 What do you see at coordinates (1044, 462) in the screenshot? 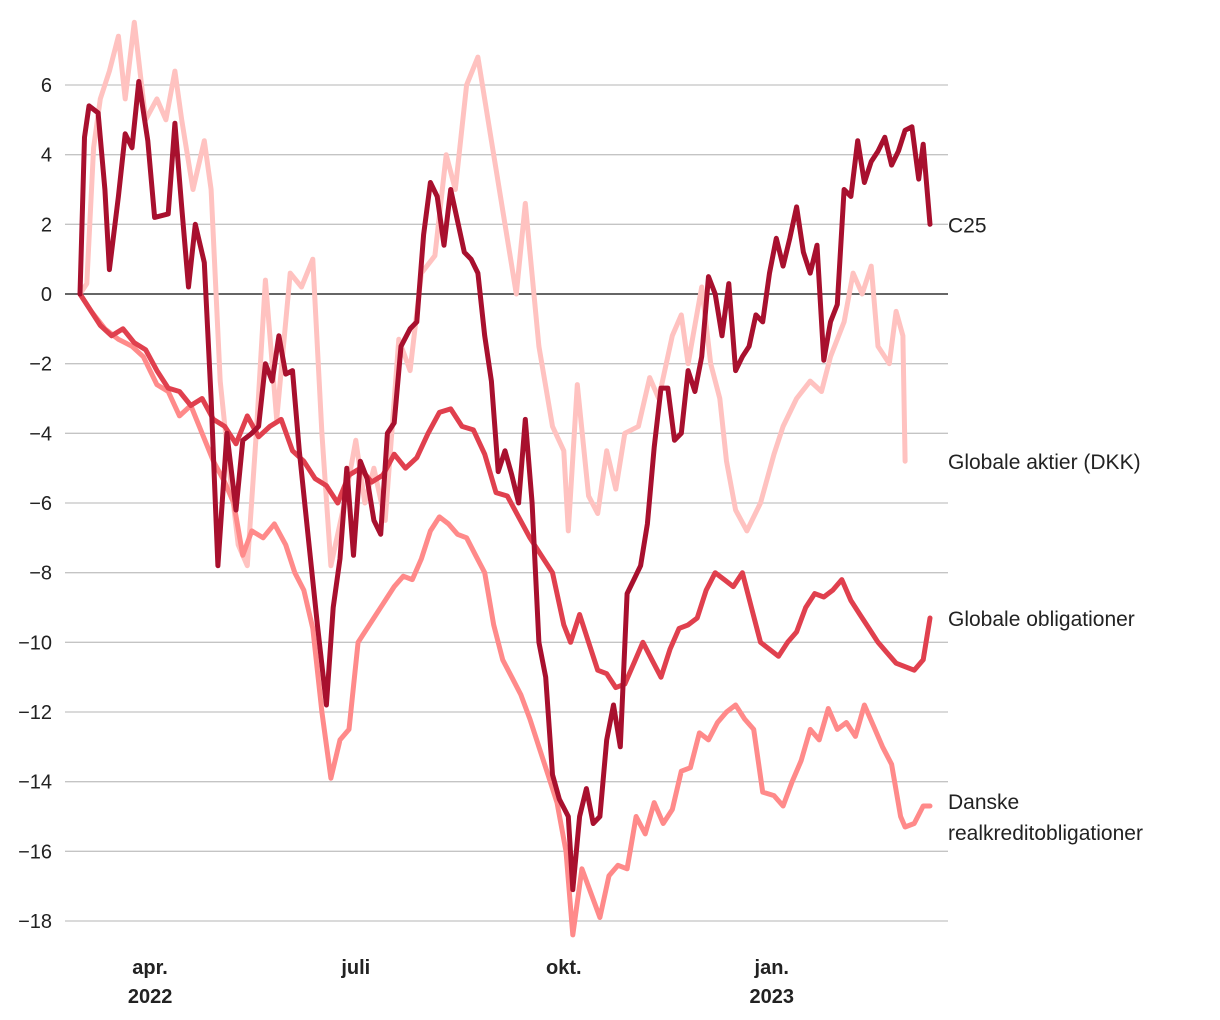
I see `series-label: Globale aktier (DKK)` at bounding box center [1044, 462].